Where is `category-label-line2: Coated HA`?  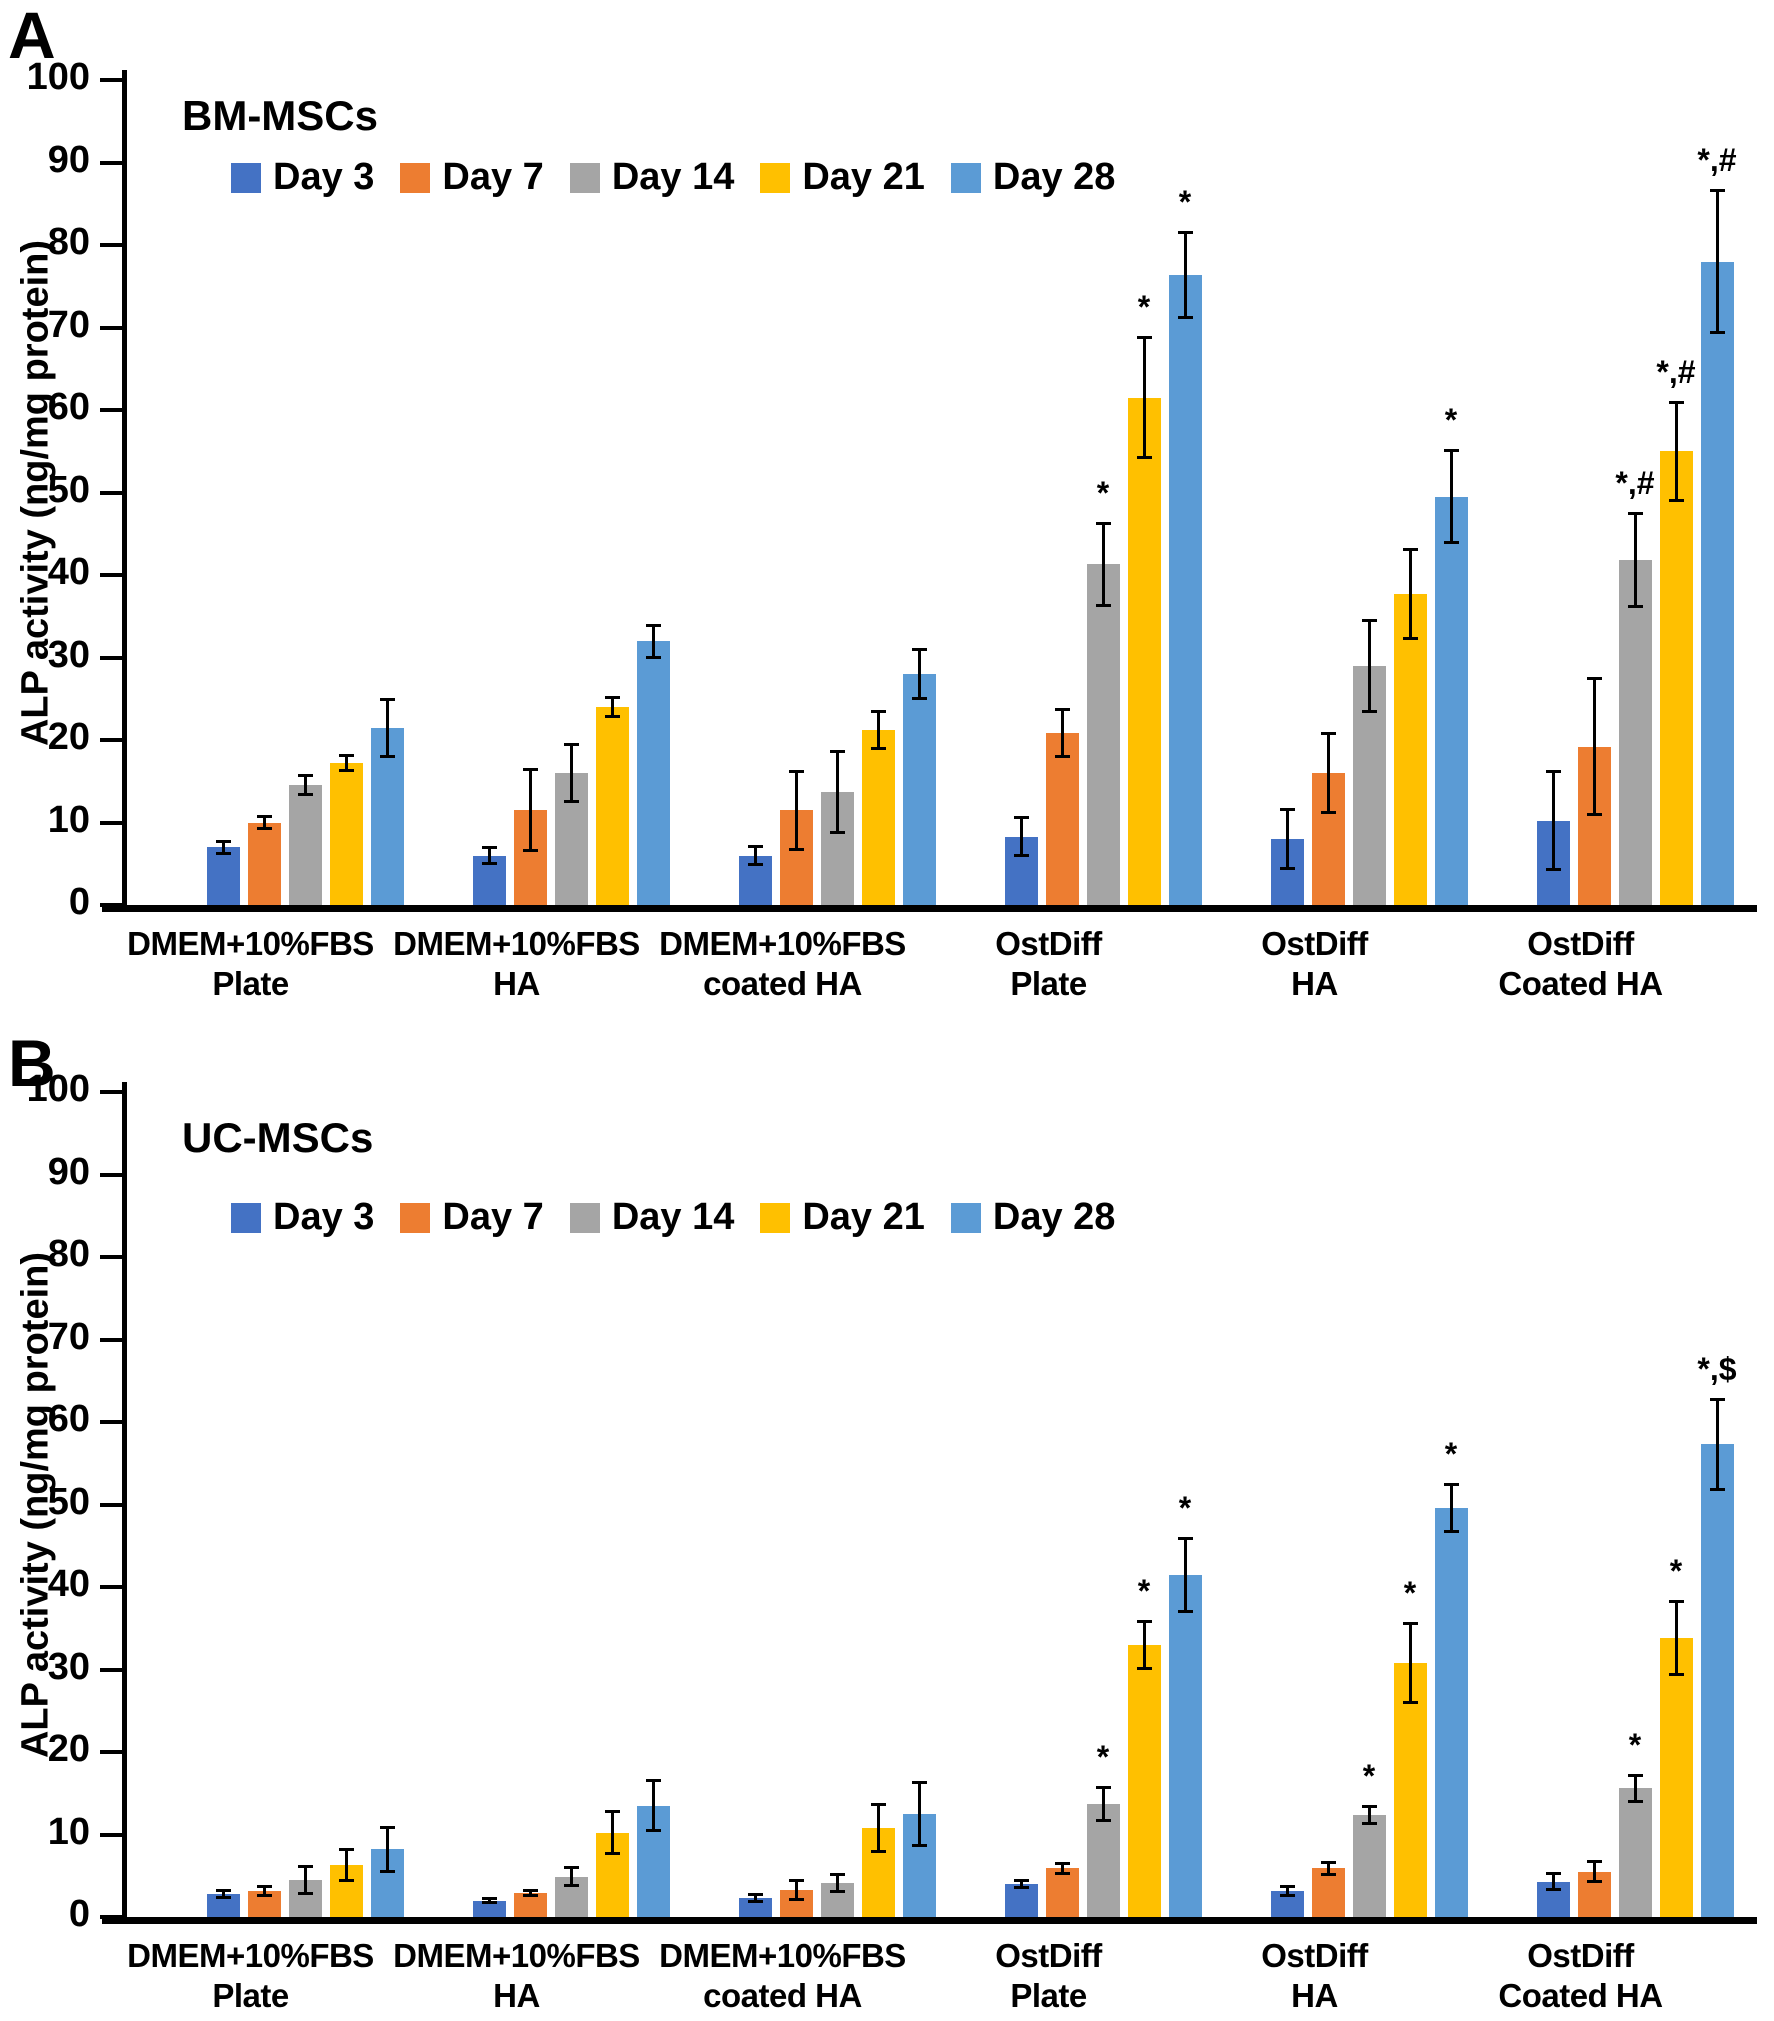 category-label-line2: Coated HA is located at coordinates (1580, 1995).